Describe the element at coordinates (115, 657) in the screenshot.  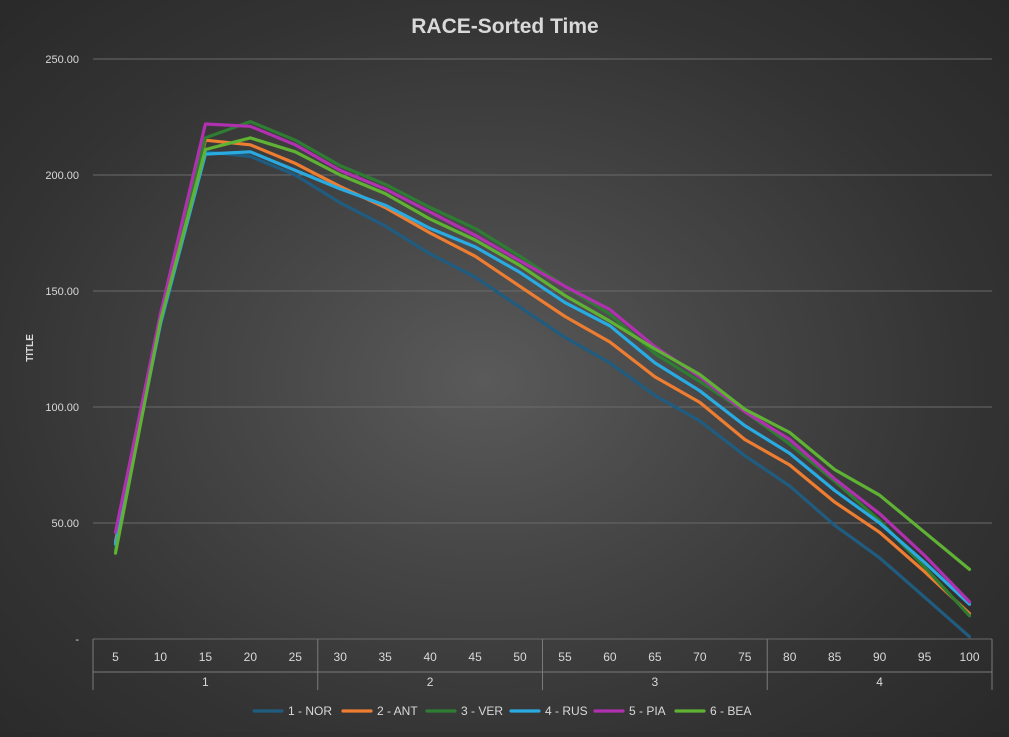
I see `x-tick-label: 5` at that location.